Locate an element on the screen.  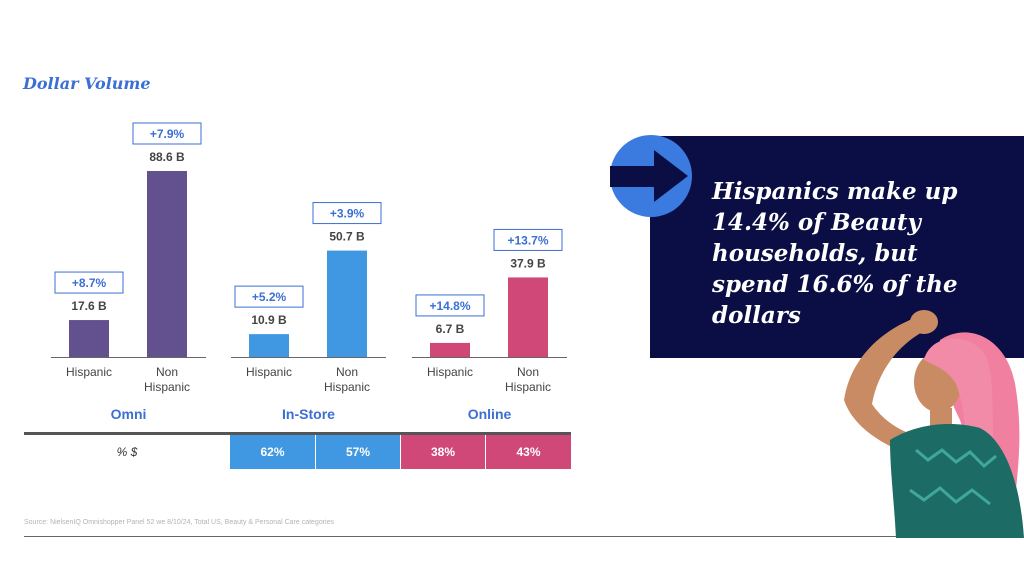
in-store-non-hispanic-value-label: 50.7 B is located at coordinates (347, 237).